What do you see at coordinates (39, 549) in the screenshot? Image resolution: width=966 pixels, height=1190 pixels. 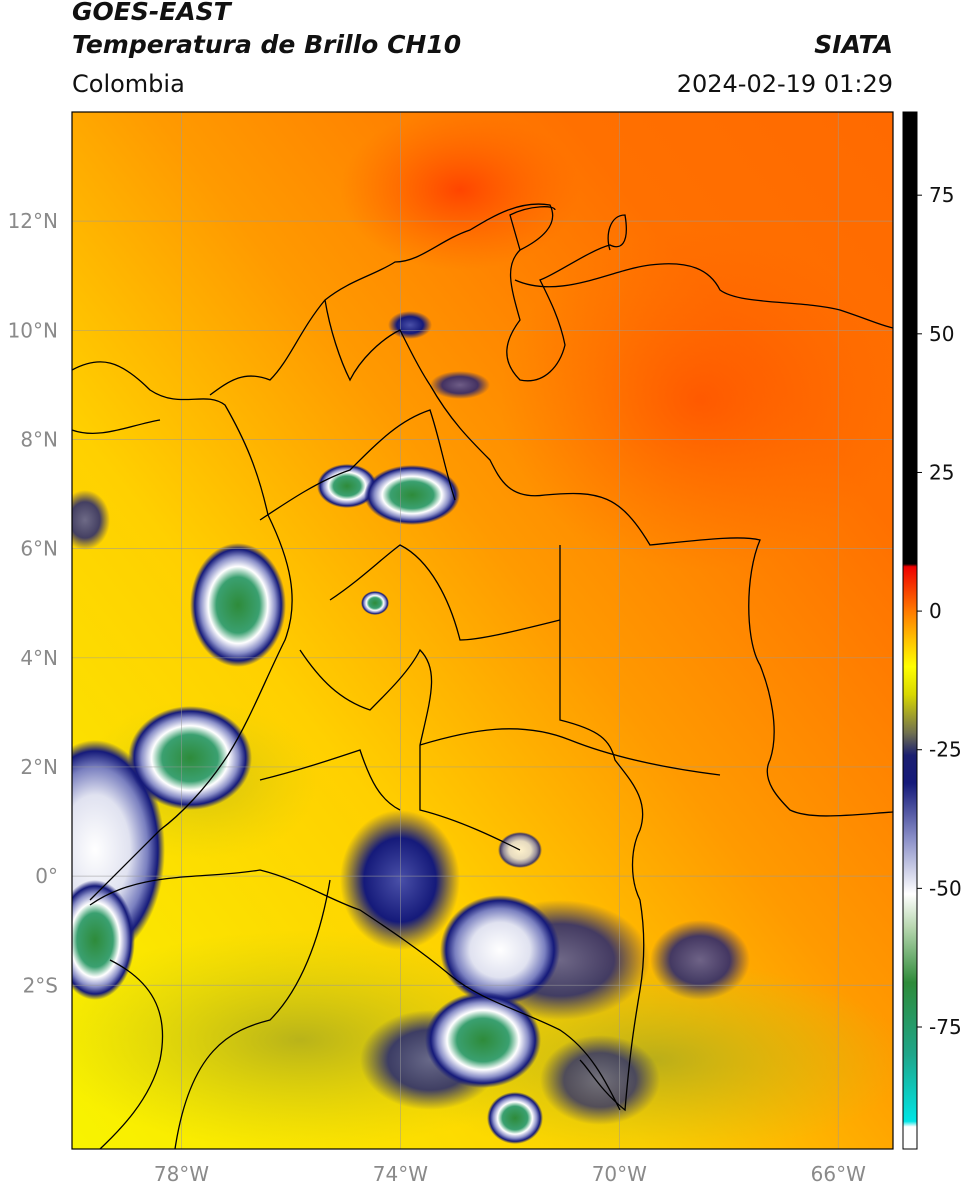 I see `lat-tick-label: 6°N` at bounding box center [39, 549].